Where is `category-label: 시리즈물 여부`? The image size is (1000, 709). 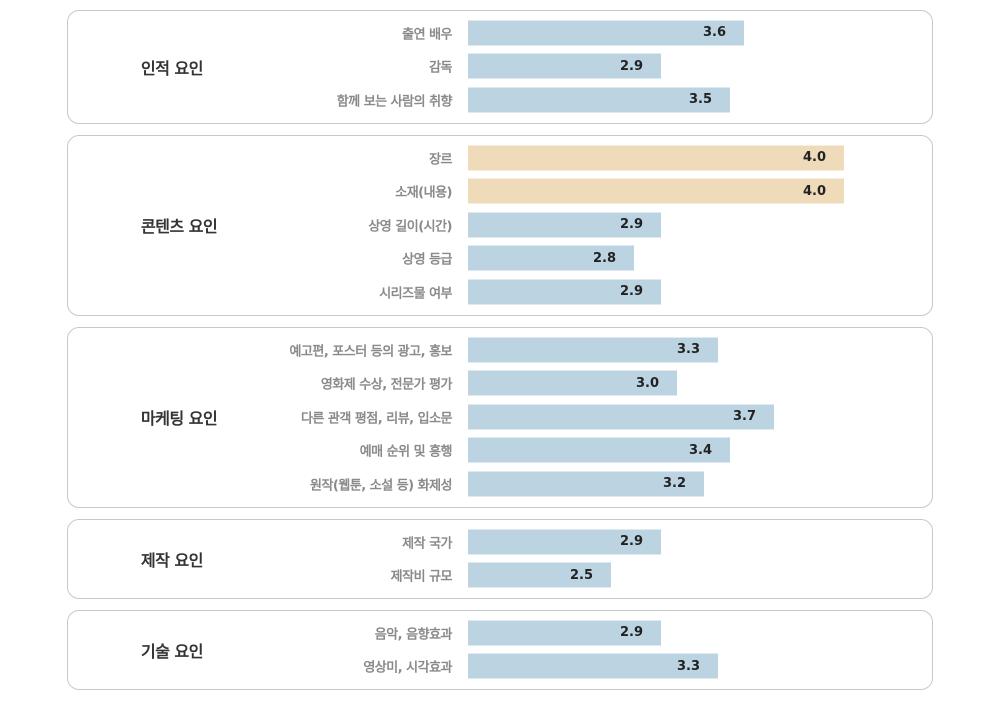
category-label: 시리즈물 여부 is located at coordinates (415, 294).